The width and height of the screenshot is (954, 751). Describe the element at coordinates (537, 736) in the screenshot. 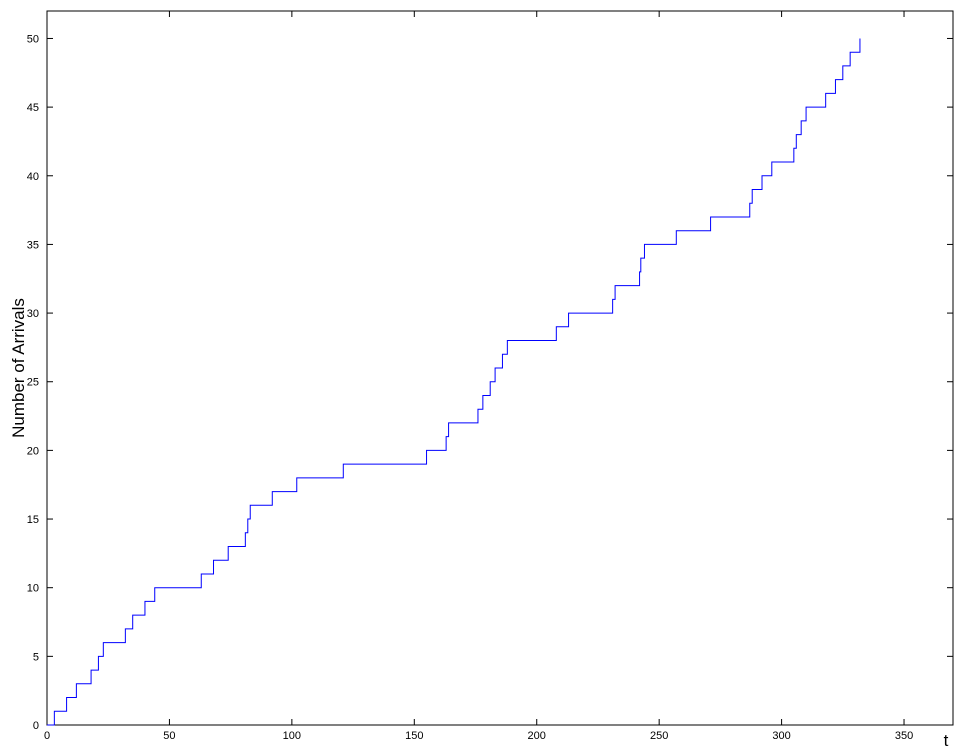

I see `x-tick-label: 200` at that location.